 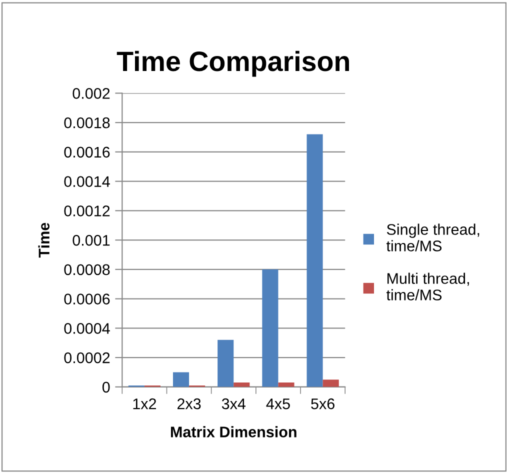 I want to click on y-tick-label: 0.001, so click(x=91, y=240).